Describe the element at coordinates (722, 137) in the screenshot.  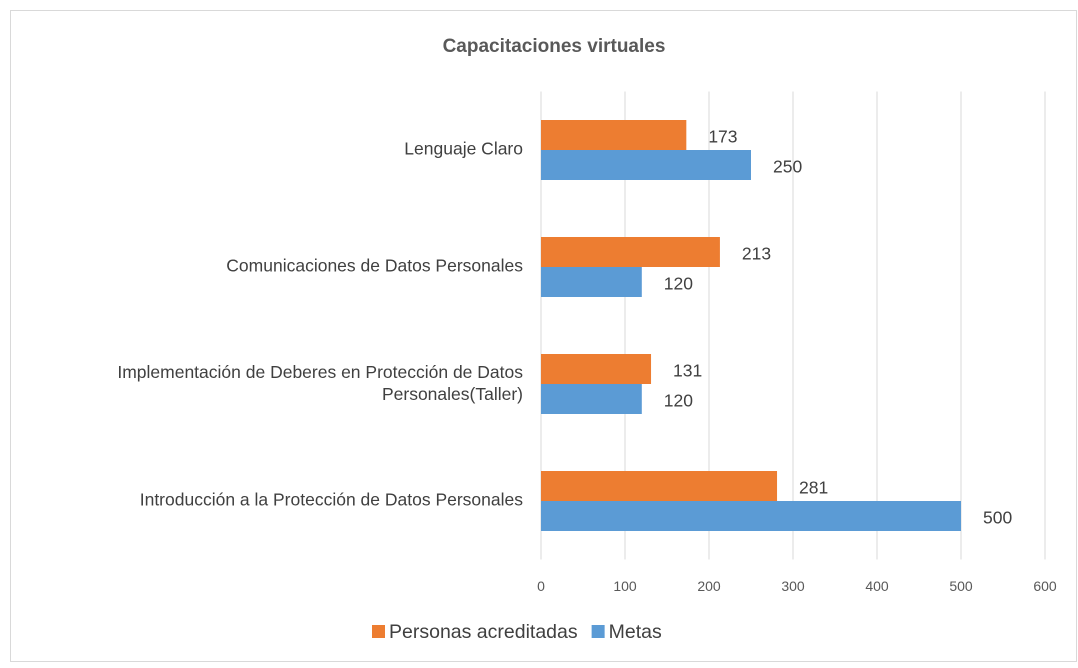
I see `data-label: 173` at that location.